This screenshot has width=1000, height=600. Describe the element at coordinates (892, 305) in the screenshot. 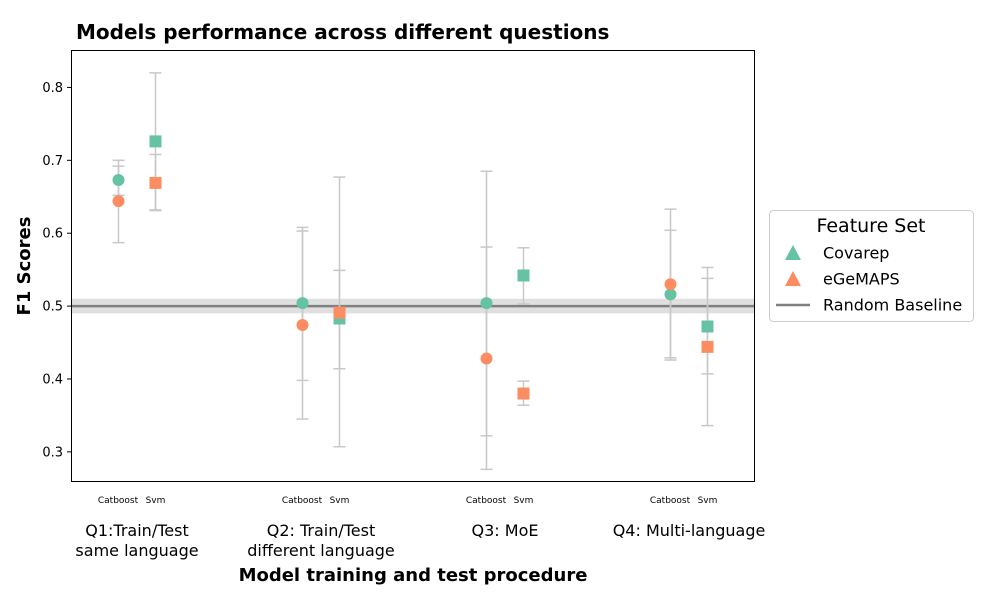

I see `legend-label-random-baseline: Random Baseline` at that location.